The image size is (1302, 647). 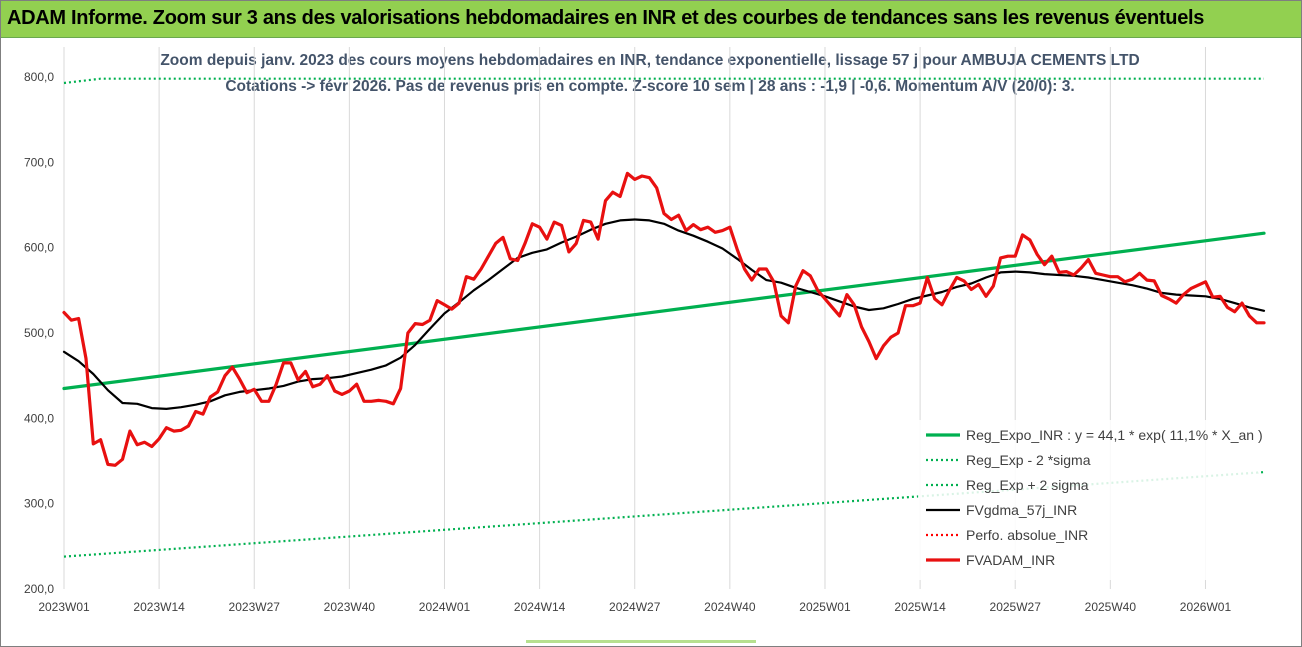 What do you see at coordinates (39, 77) in the screenshot?
I see `y-tick-label: 800,0` at bounding box center [39, 77].